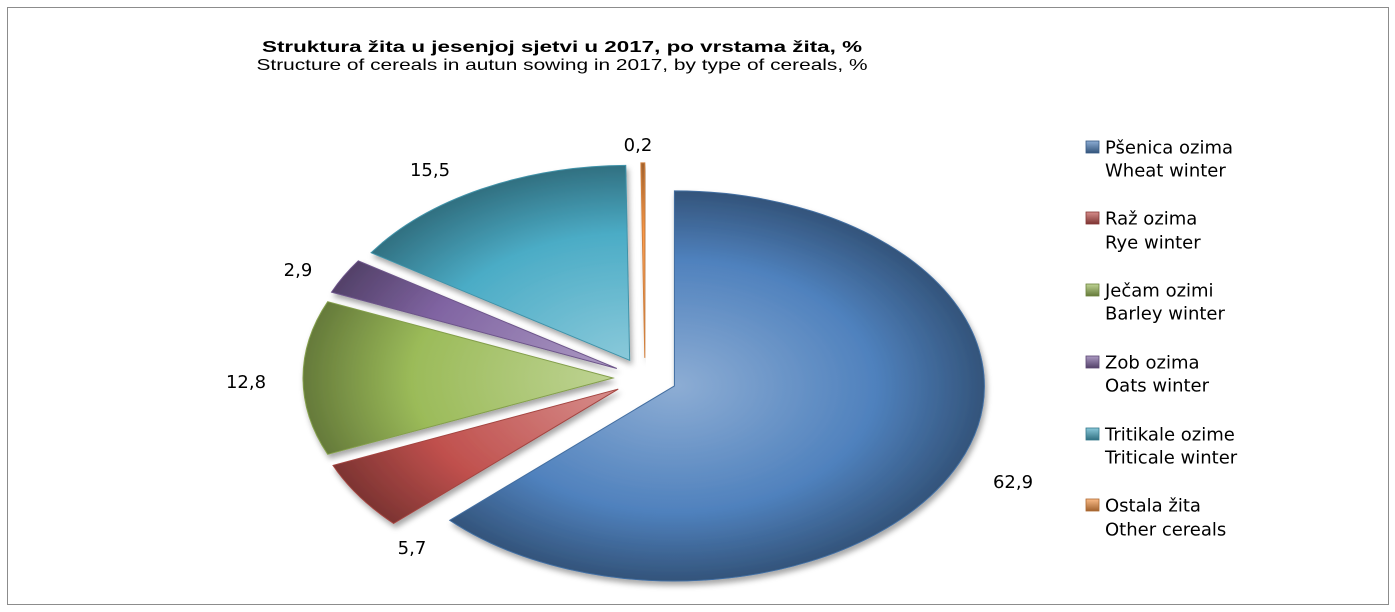 The image size is (1395, 612). What do you see at coordinates (1157, 386) in the screenshot?
I see `legend-label-en: Oats winter` at bounding box center [1157, 386].